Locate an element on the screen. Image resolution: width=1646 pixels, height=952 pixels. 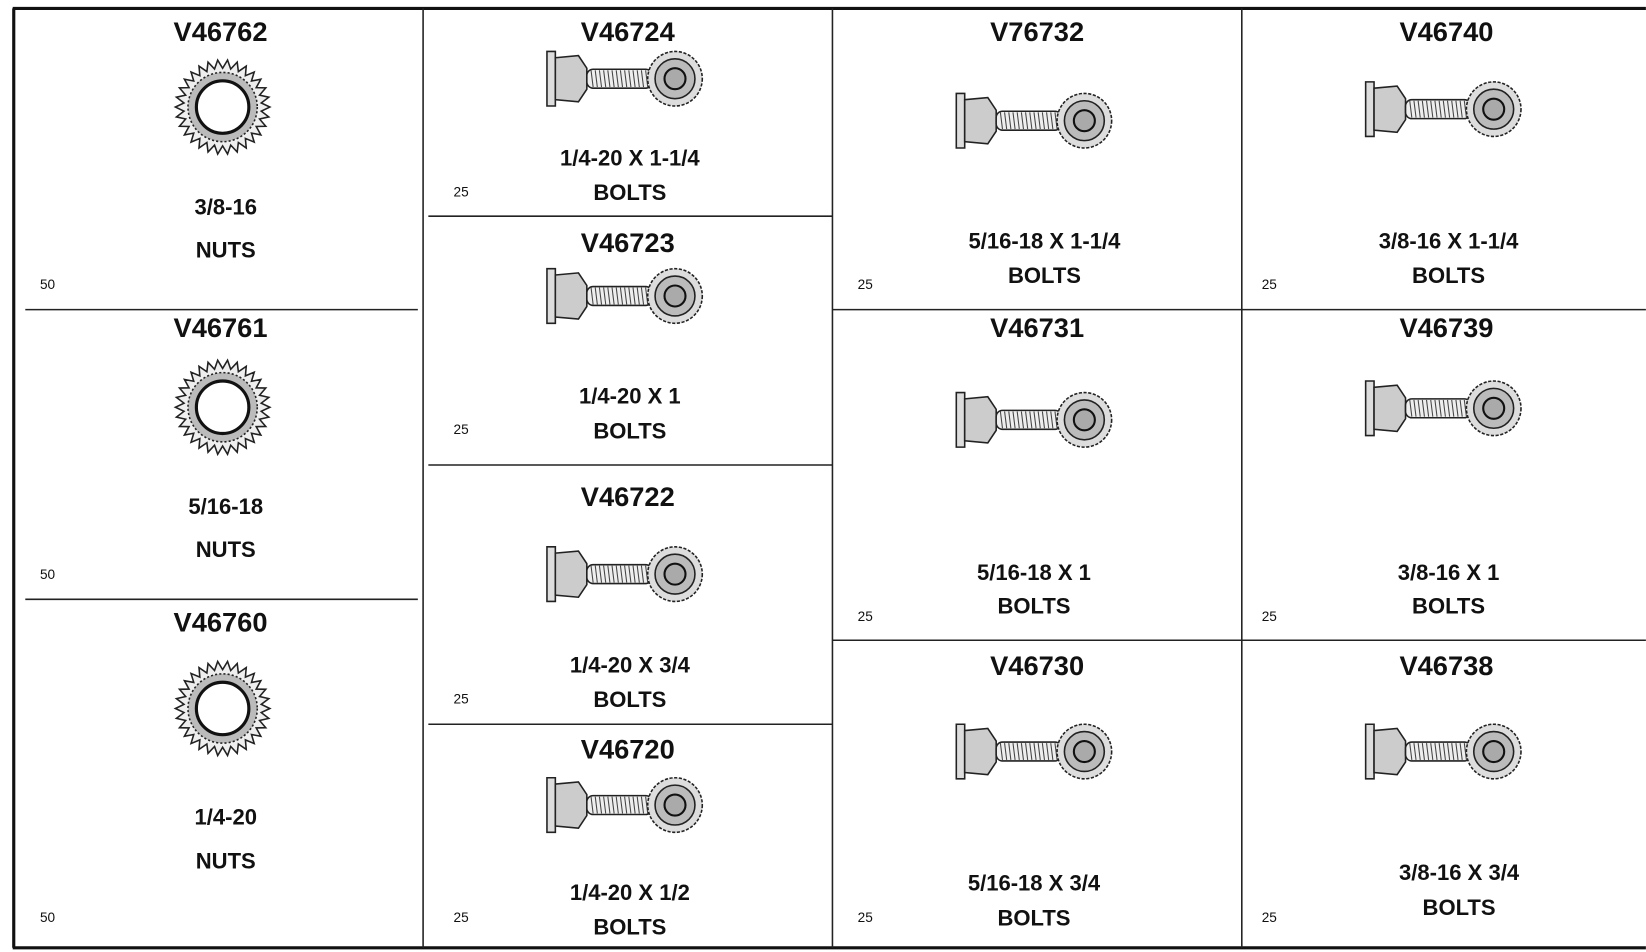
part-type: NUTS is located at coordinates (226, 861).